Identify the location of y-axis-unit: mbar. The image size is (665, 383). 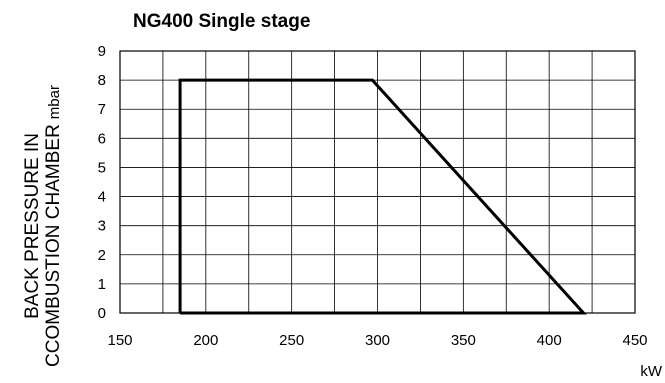
(54, 102).